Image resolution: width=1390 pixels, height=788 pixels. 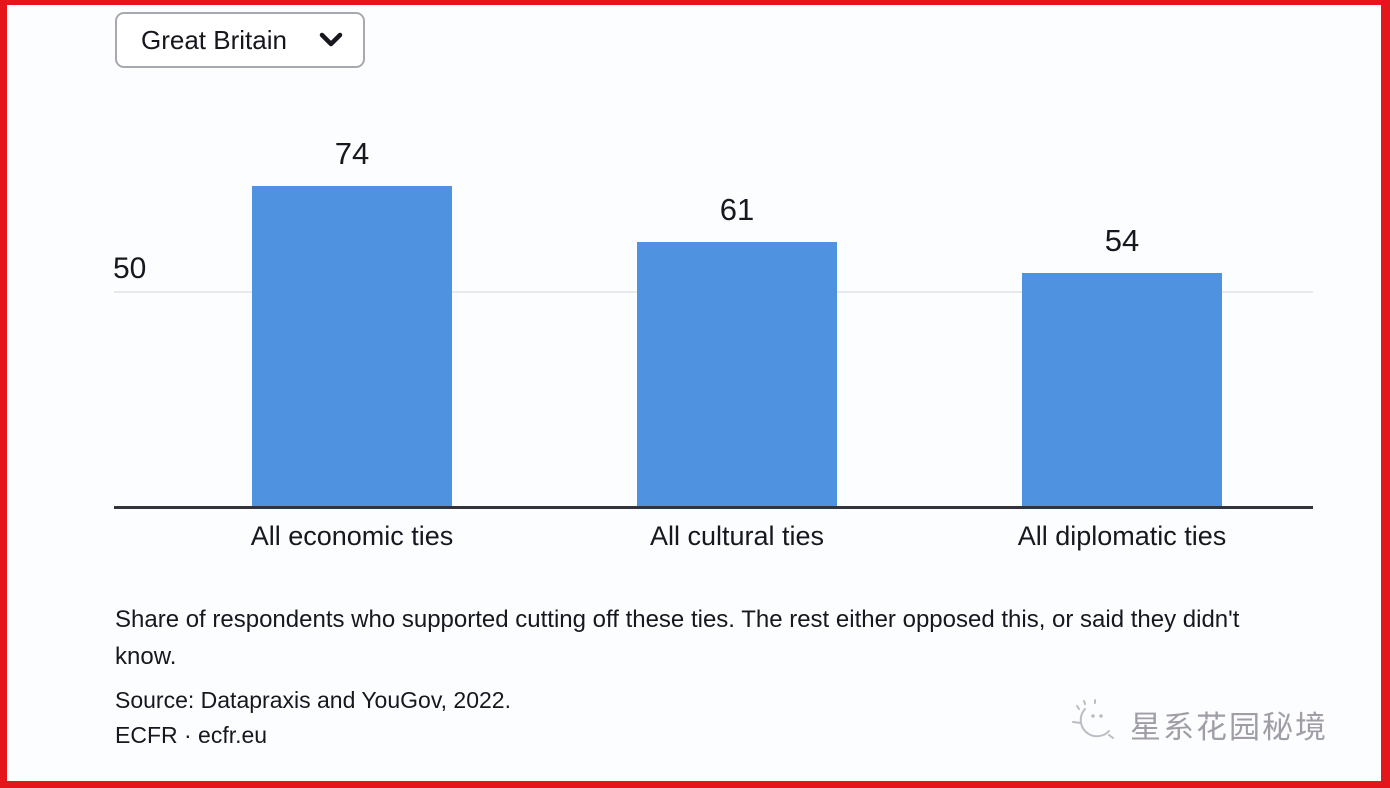 I want to click on x-axis-line, so click(x=713, y=507).